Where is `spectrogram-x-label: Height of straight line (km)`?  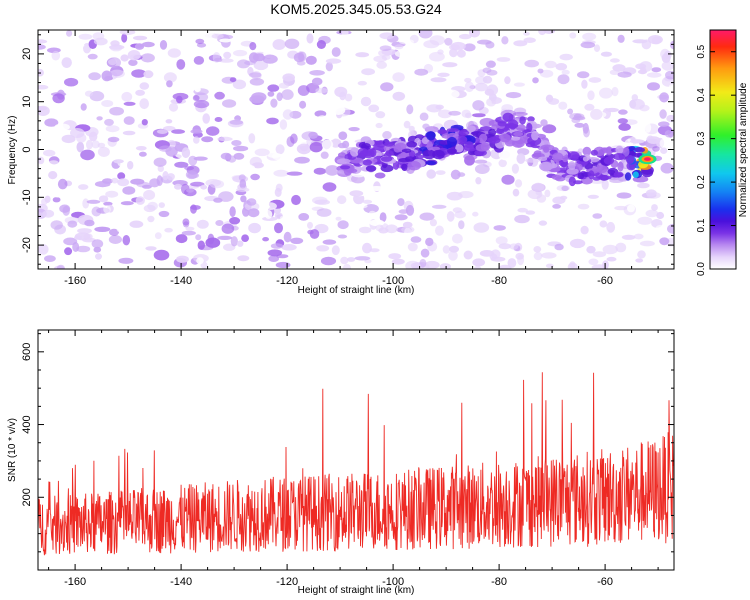
spectrogram-x-label: Height of straight line (km) is located at coordinates (356, 290).